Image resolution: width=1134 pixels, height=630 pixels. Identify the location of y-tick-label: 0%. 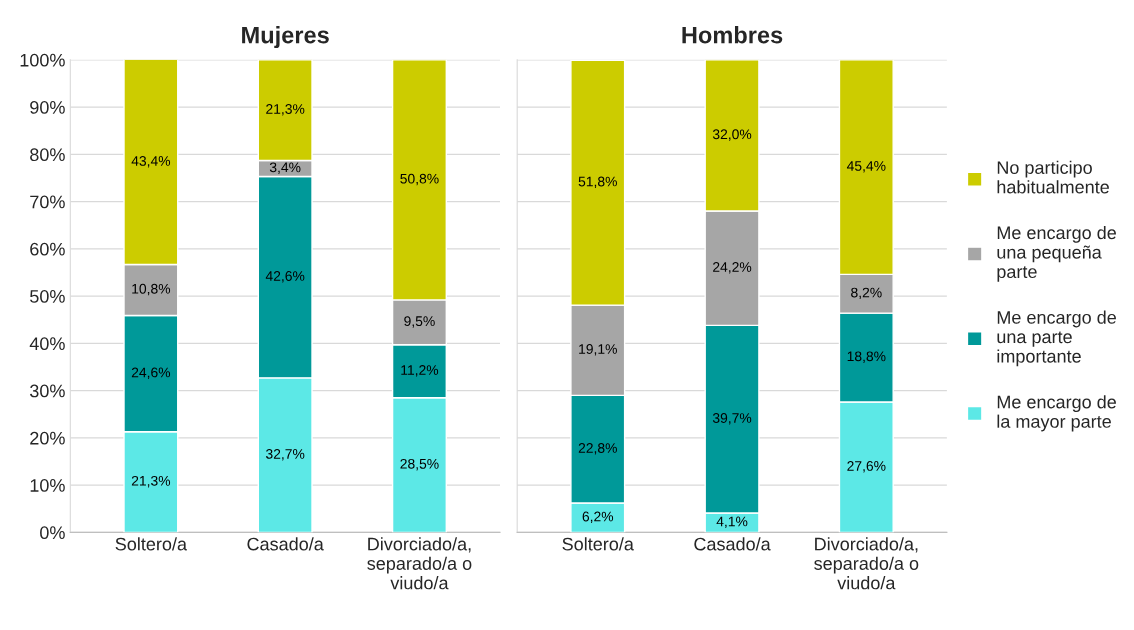
(52, 533).